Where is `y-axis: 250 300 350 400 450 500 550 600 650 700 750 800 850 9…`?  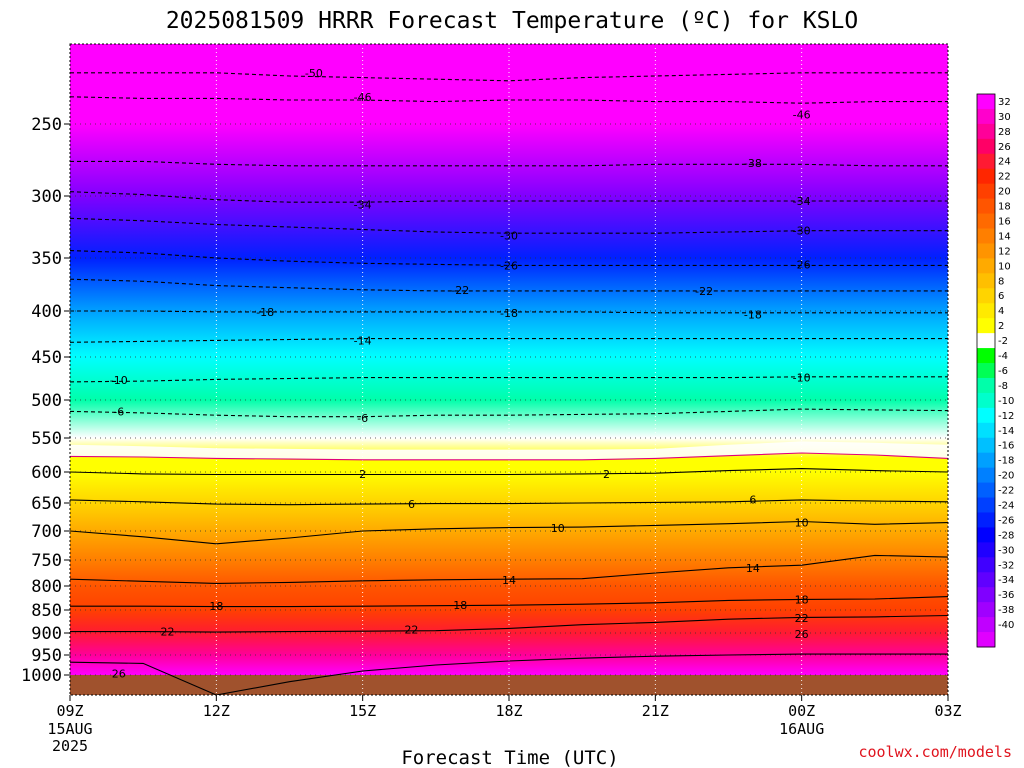 y-axis: 250 300 350 400 450 500 550 600 650 700 750 800 850 9… is located at coordinates (45, 400).